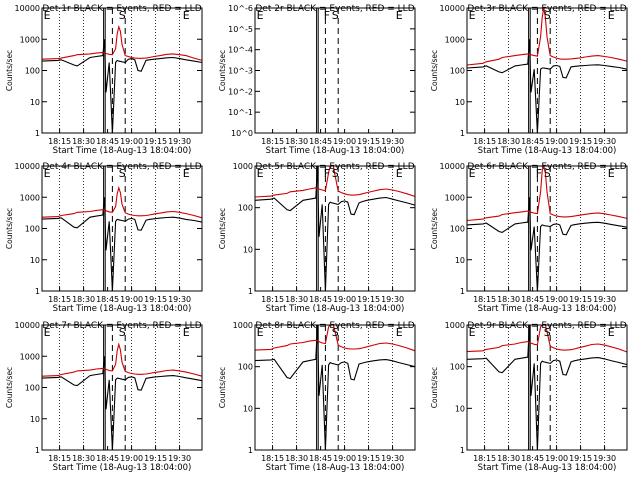 This screenshot has width=640, height=480. What do you see at coordinates (452, 166) in the screenshot?
I see `y-tick-label: 10000` at bounding box center [452, 166].